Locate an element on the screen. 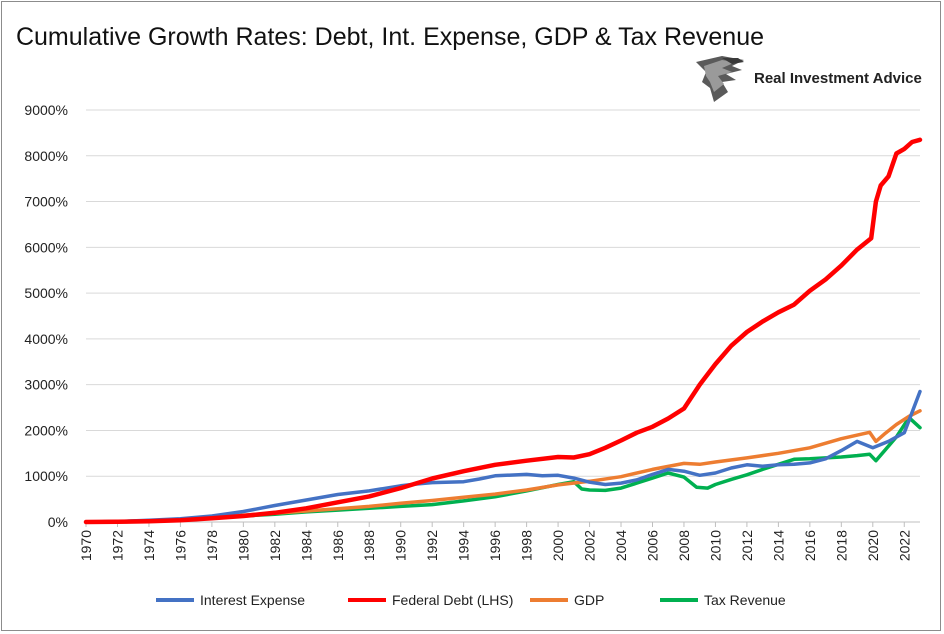 This screenshot has width=944, height=634. x-tick-label: 2002 is located at coordinates (590, 545).